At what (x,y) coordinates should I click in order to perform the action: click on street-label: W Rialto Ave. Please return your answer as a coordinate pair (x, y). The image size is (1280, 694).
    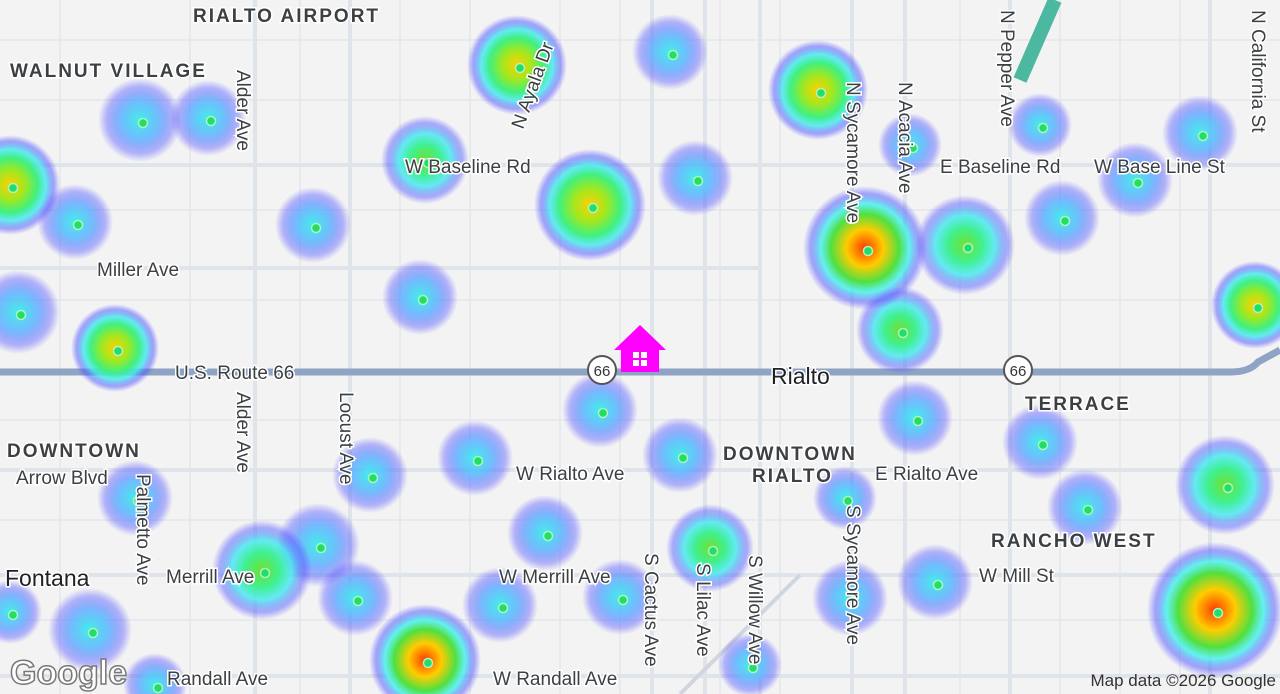
    Looking at the image, I should click on (570, 474).